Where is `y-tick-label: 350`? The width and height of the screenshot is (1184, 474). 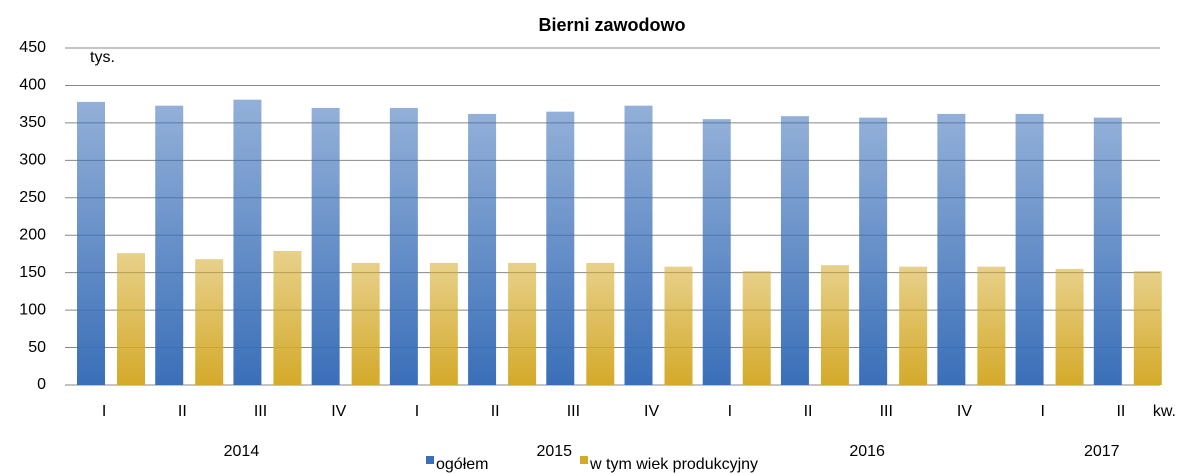 y-tick-label: 350 is located at coordinates (32, 122).